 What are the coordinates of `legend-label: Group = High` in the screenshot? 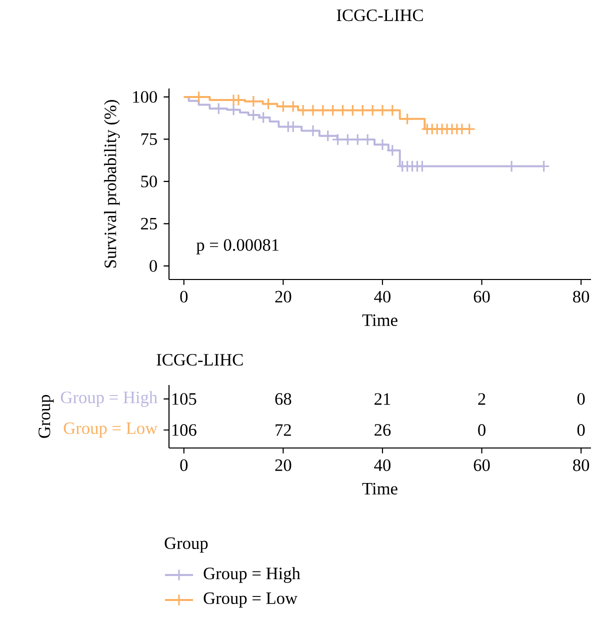 It's located at (252, 575).